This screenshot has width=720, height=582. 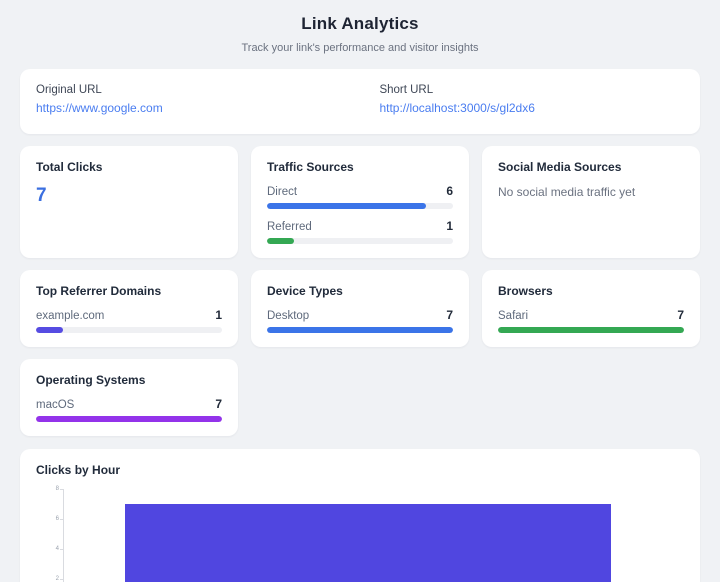 I want to click on device-types-rows: Desktop 7, so click(x=360, y=320).